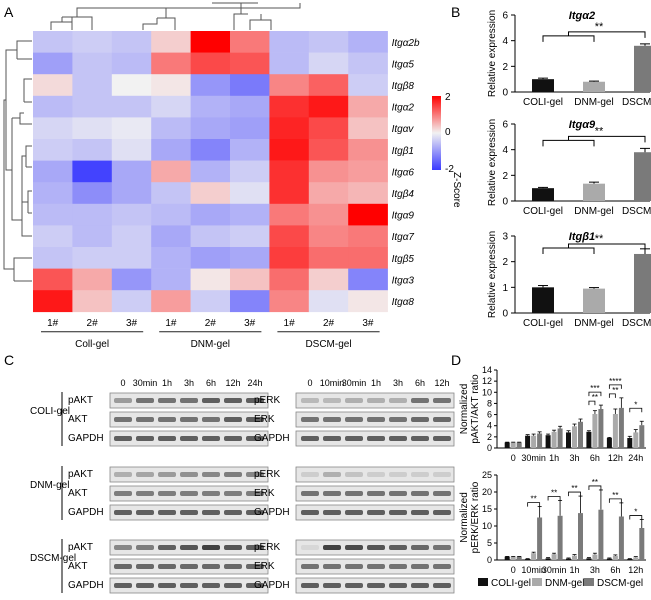 The image size is (651, 600). What do you see at coordinates (487, 492) in the screenshot?
I see `y-tick-label: 20` at bounding box center [487, 492].